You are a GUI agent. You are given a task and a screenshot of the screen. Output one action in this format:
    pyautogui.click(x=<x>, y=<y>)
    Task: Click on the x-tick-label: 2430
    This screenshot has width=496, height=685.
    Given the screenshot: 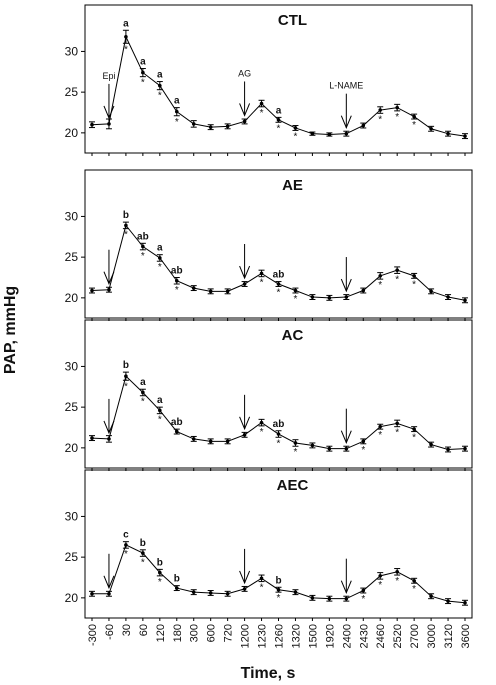 What is the action you would take?
    pyautogui.click(x=364, y=636)
    